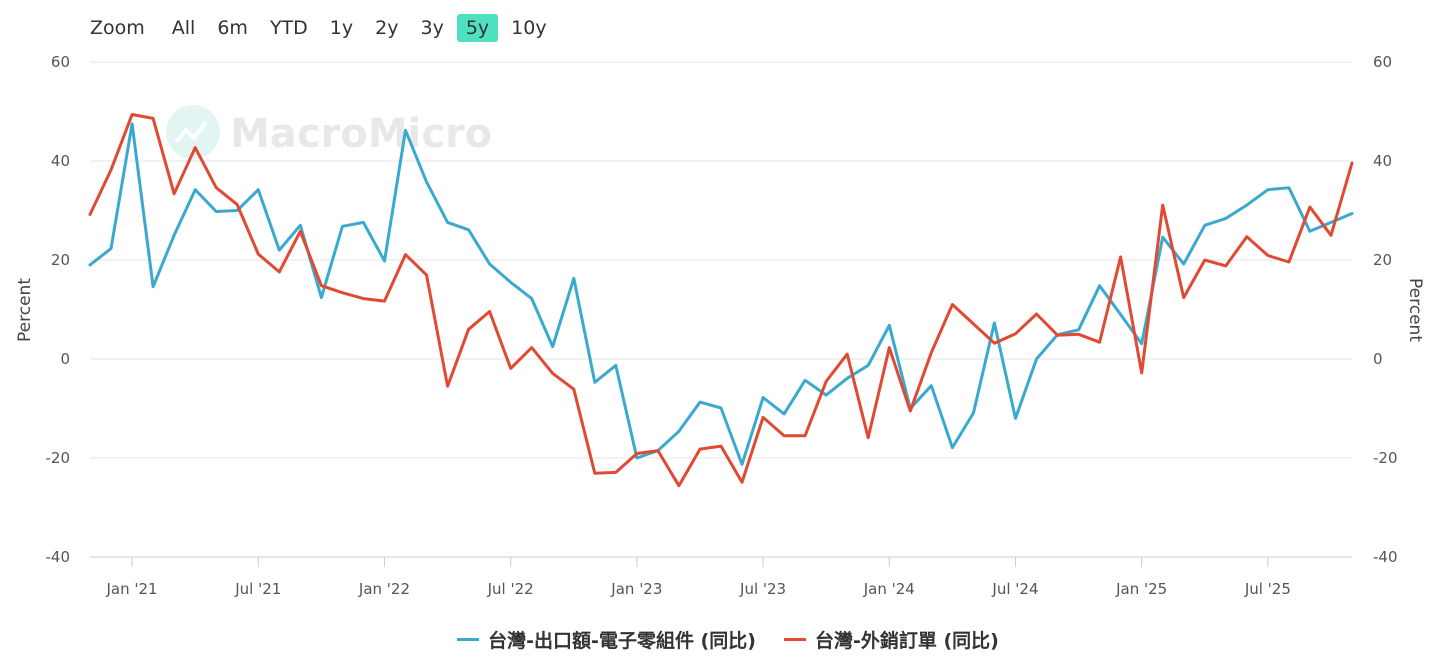 The image size is (1456, 668). I want to click on x-tick-label: Jul '25, so click(1267, 589).